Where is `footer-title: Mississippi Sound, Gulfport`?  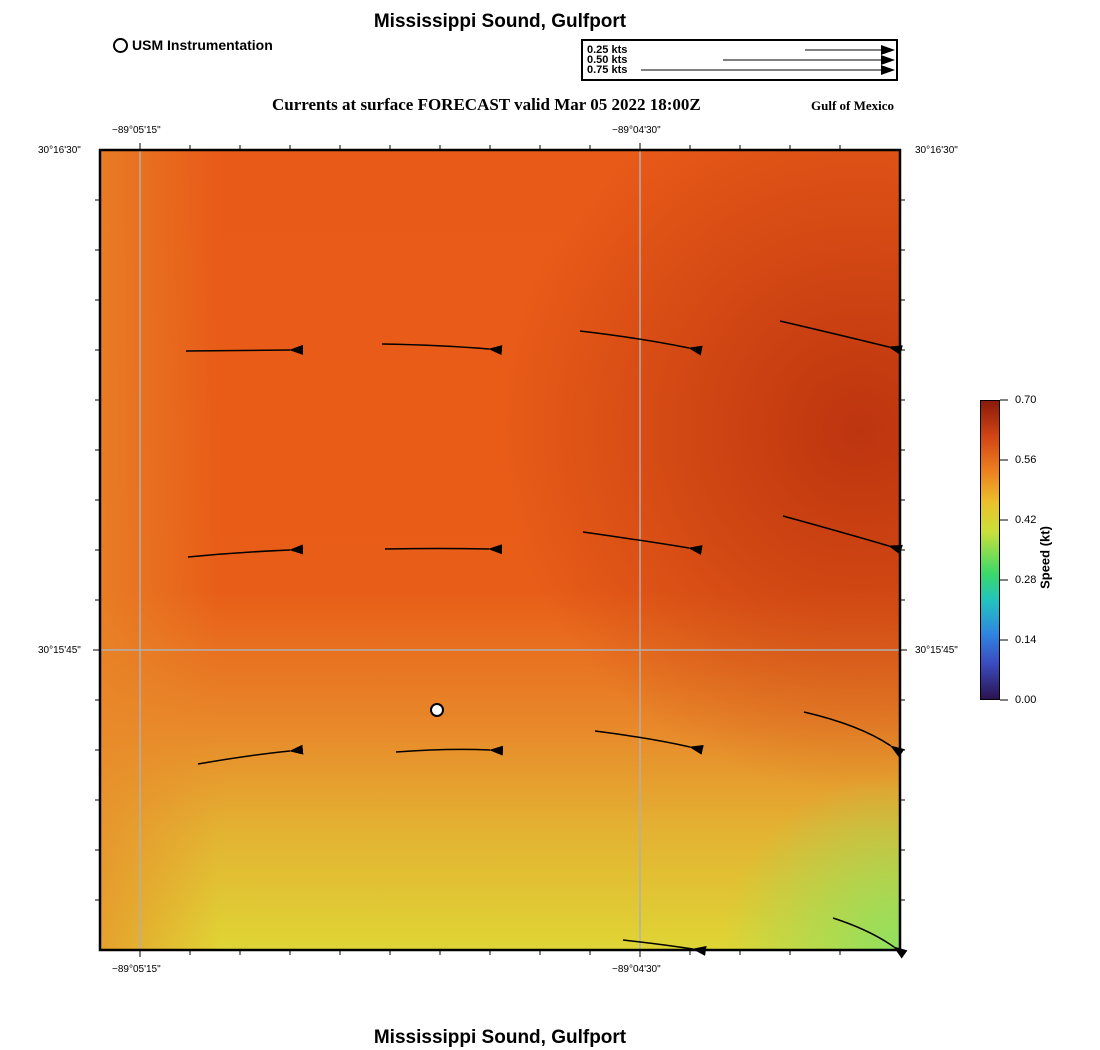
footer-title: Mississippi Sound, Gulfport is located at coordinates (500, 1037).